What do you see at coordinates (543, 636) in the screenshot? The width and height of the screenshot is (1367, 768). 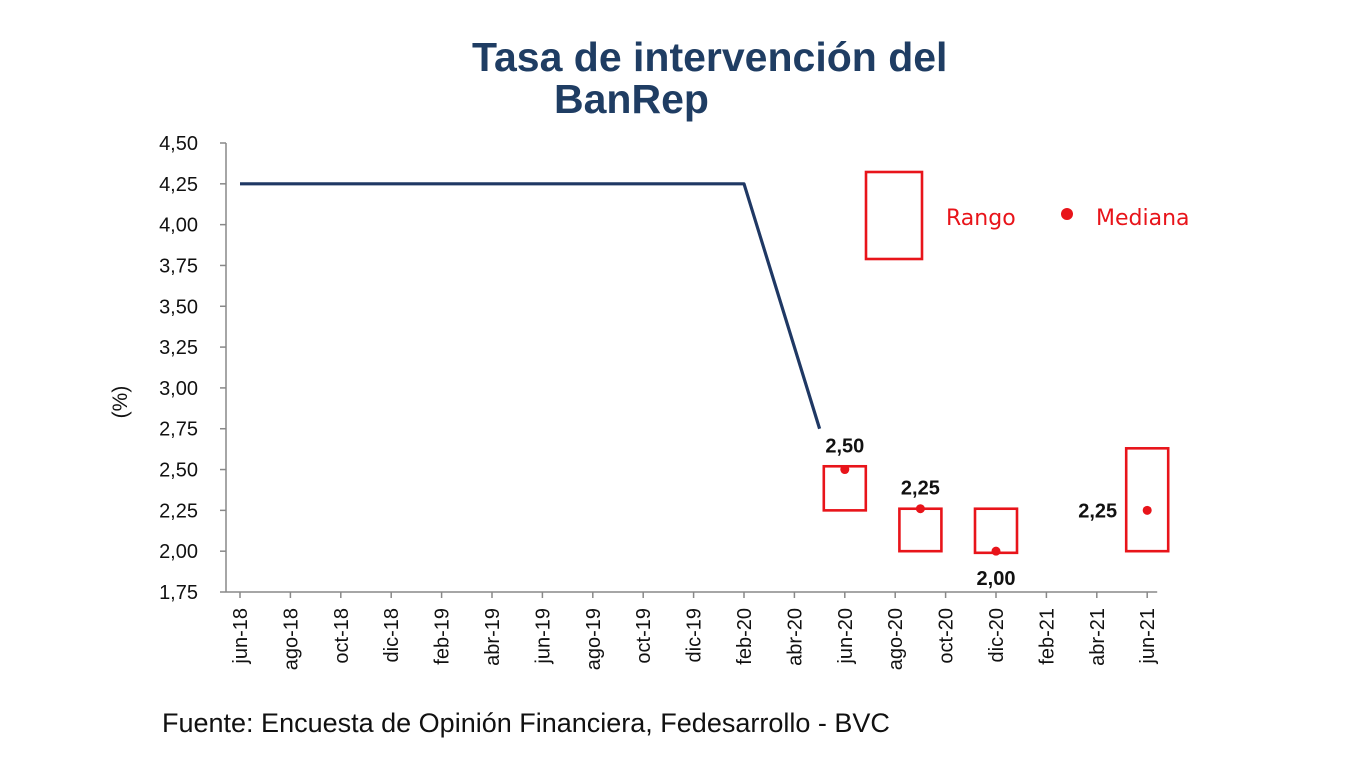 I see `x-tick-label: jun-19` at bounding box center [543, 636].